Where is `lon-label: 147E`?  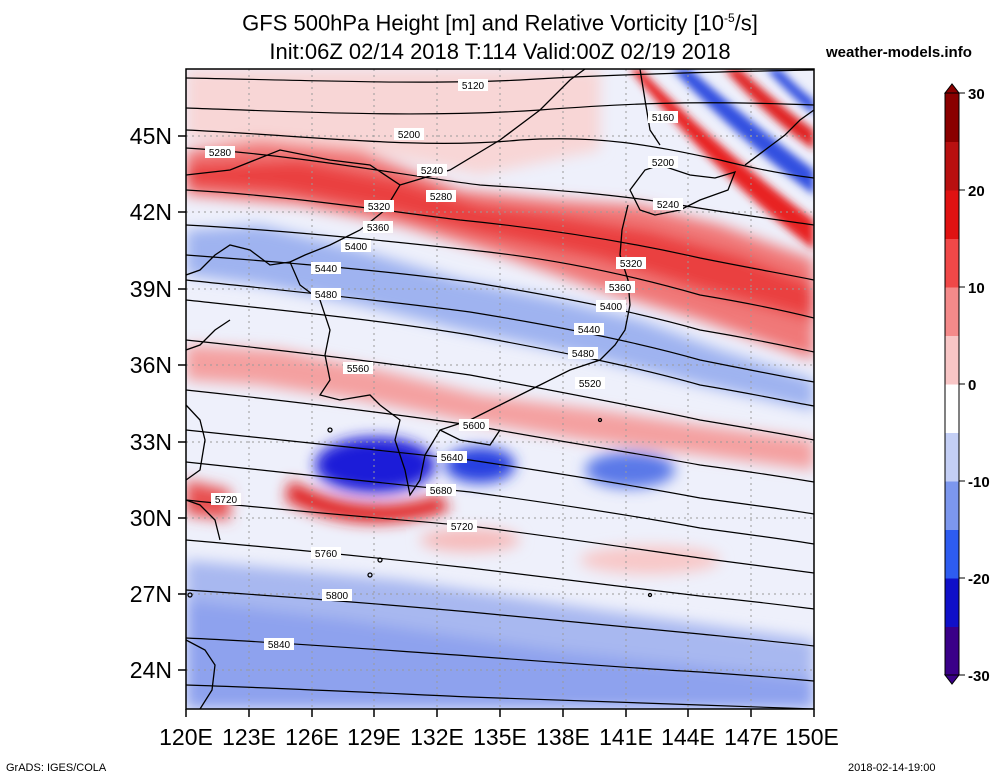 lon-label: 147E is located at coordinates (751, 737).